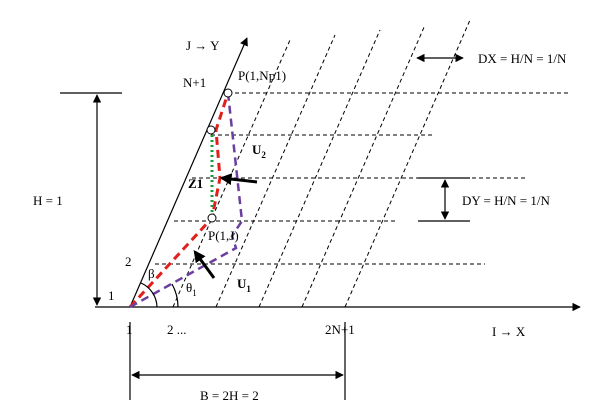 The image size is (600, 418). What do you see at coordinates (149, 295) in the screenshot?
I see `beta-arc` at bounding box center [149, 295].